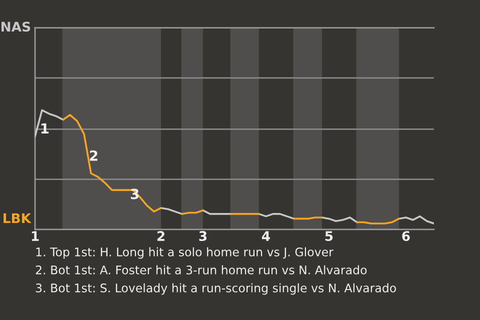  I want to click on text: NAS, so click(16, 27).